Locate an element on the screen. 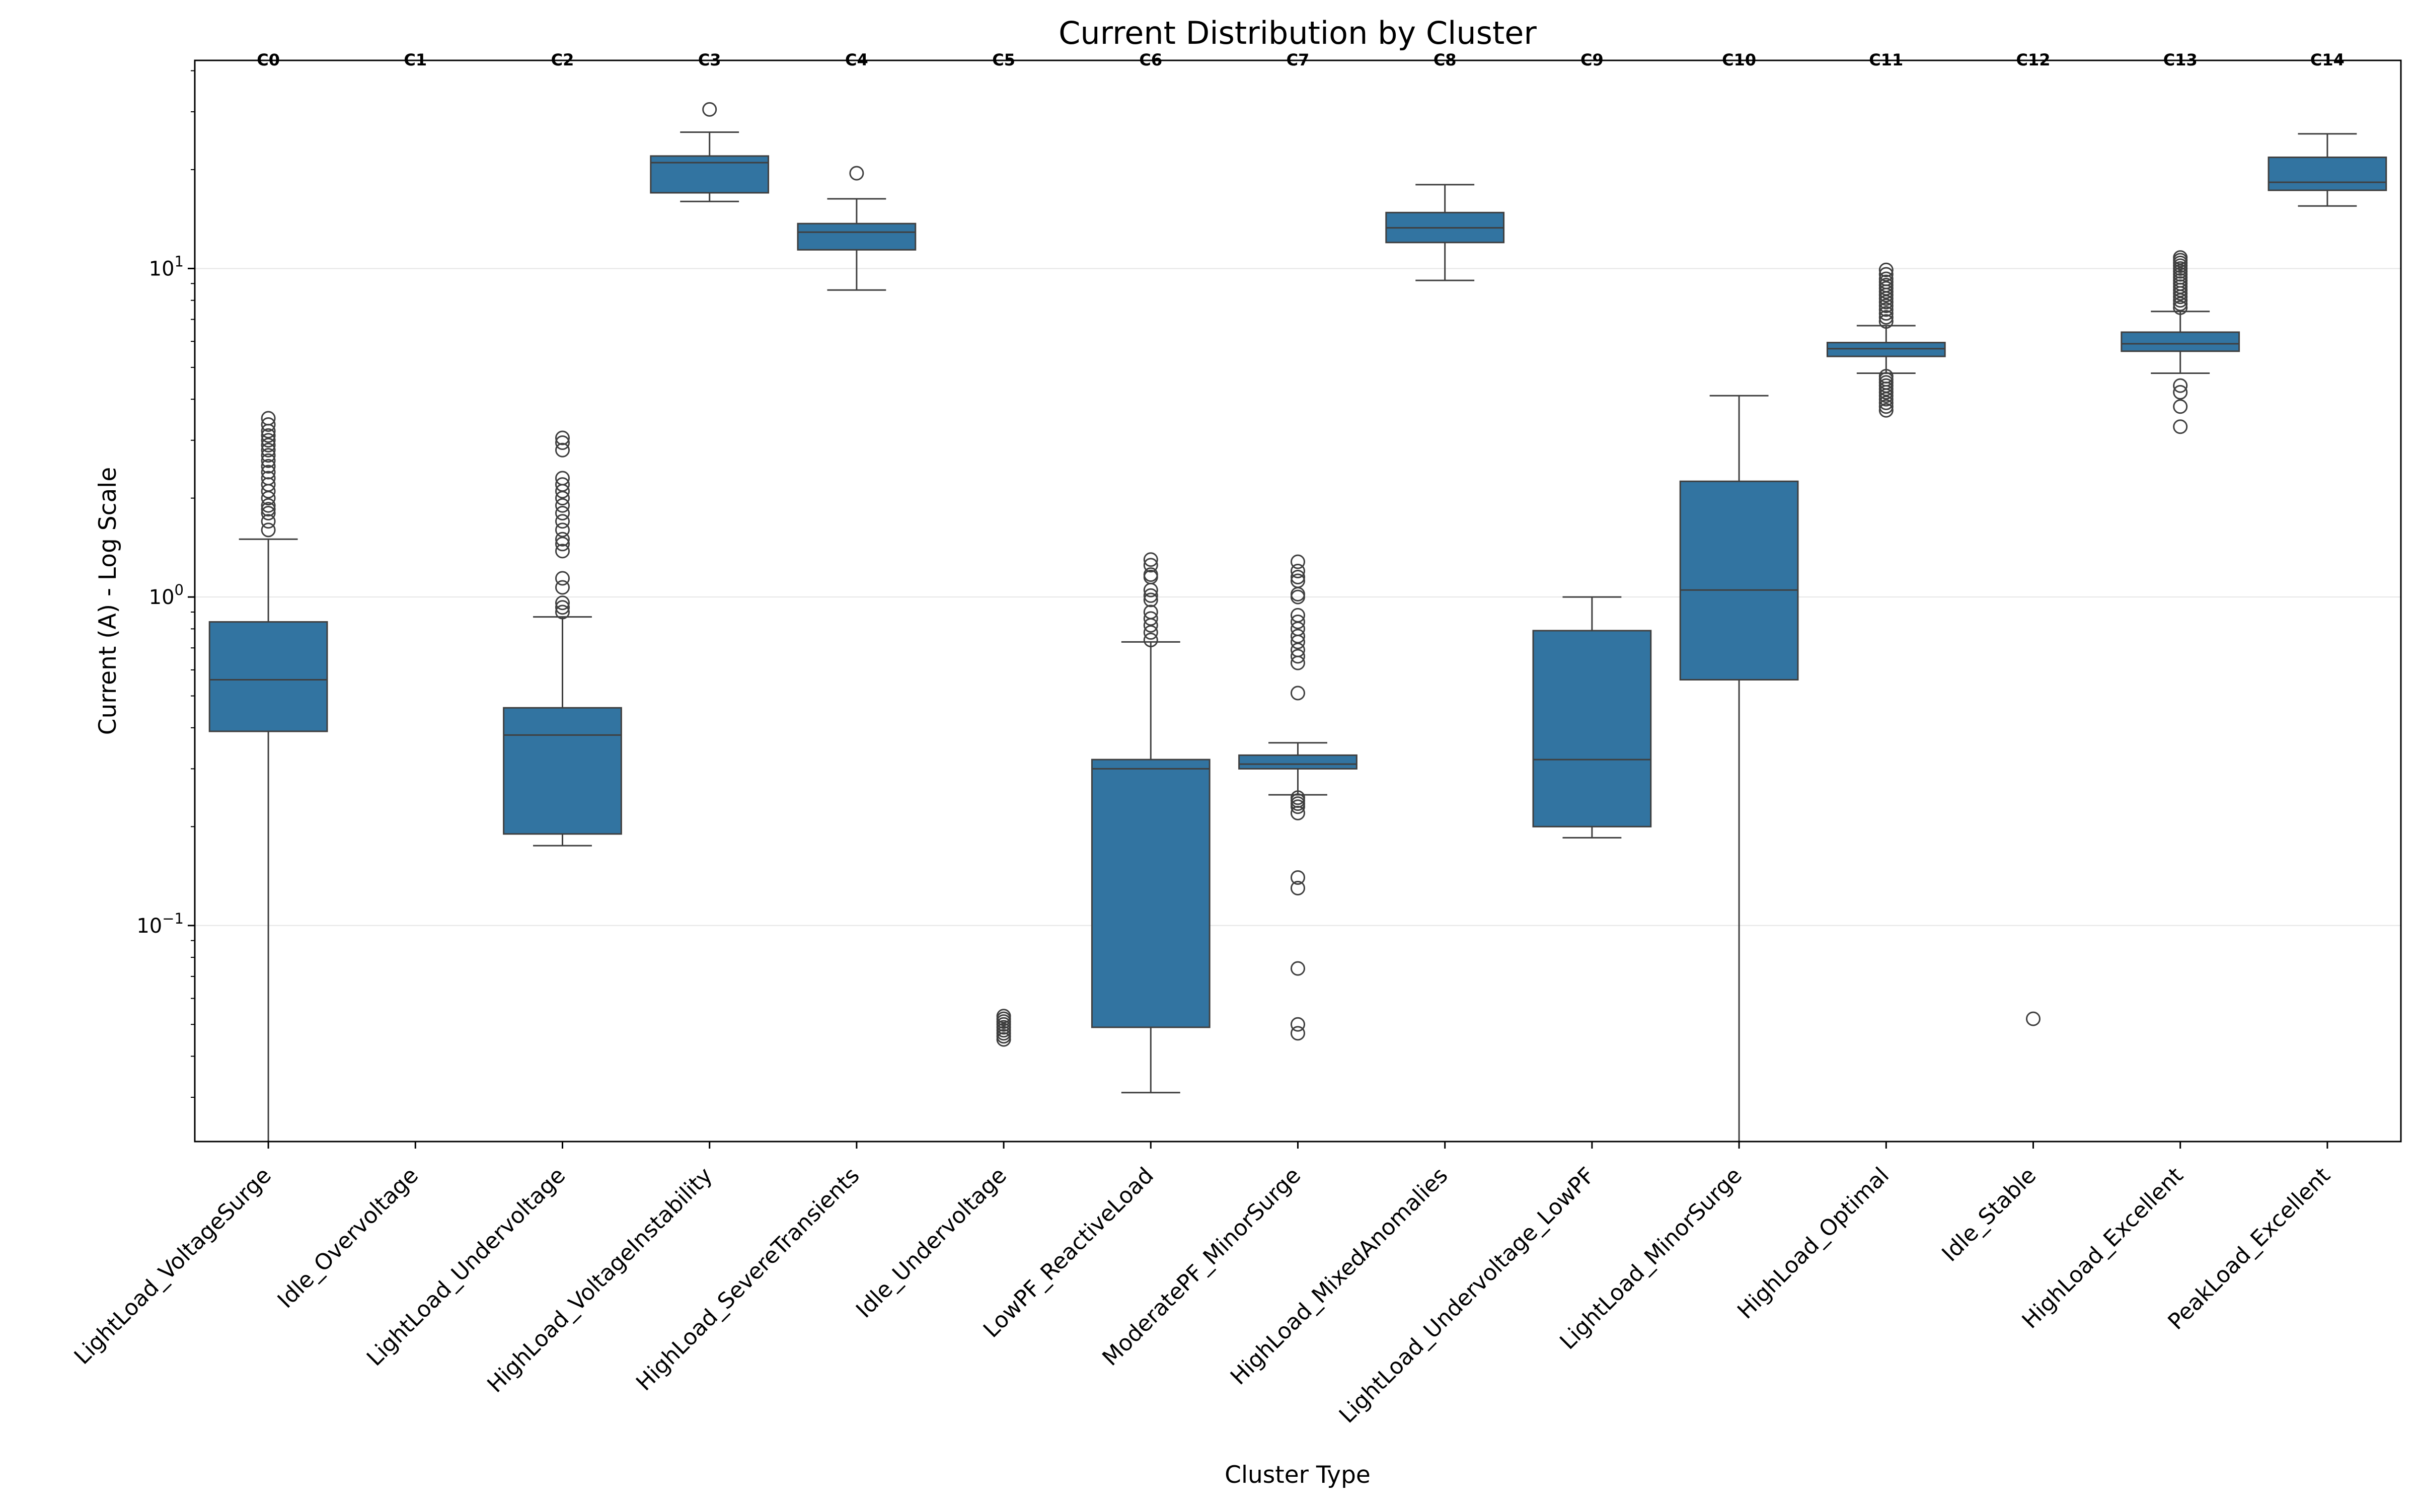  y-axis-label: Current (A) - Log Scale is located at coordinates (108, 601).